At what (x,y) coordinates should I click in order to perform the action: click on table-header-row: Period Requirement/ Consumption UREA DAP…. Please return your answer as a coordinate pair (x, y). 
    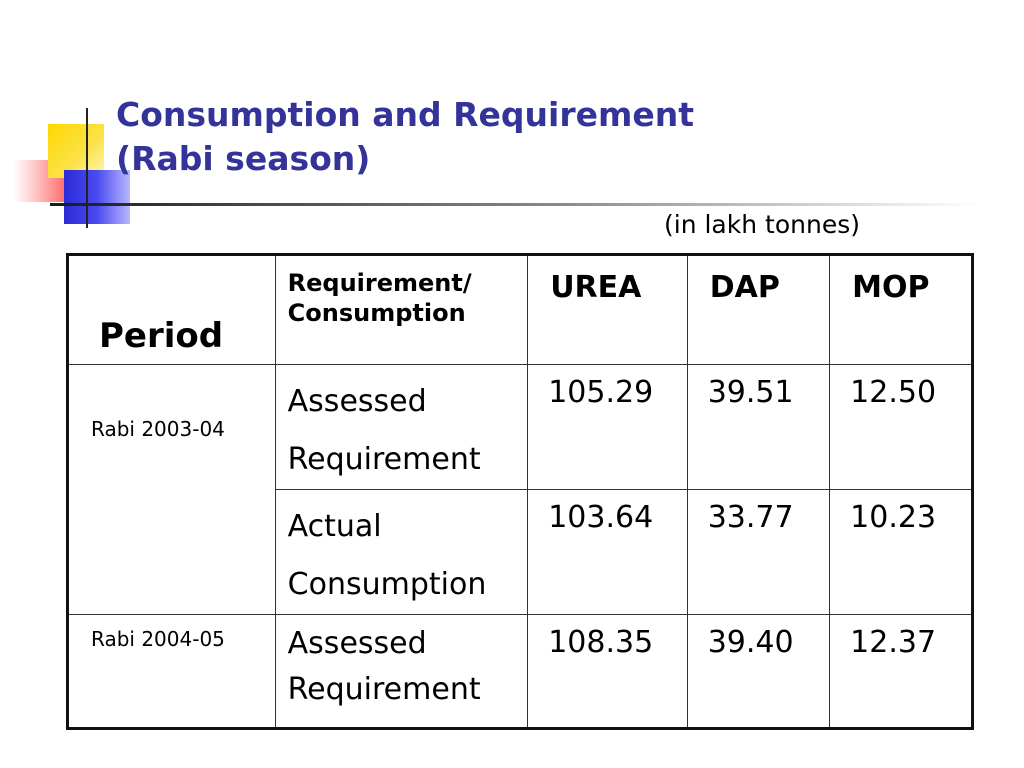
    Looking at the image, I should click on (520, 309).